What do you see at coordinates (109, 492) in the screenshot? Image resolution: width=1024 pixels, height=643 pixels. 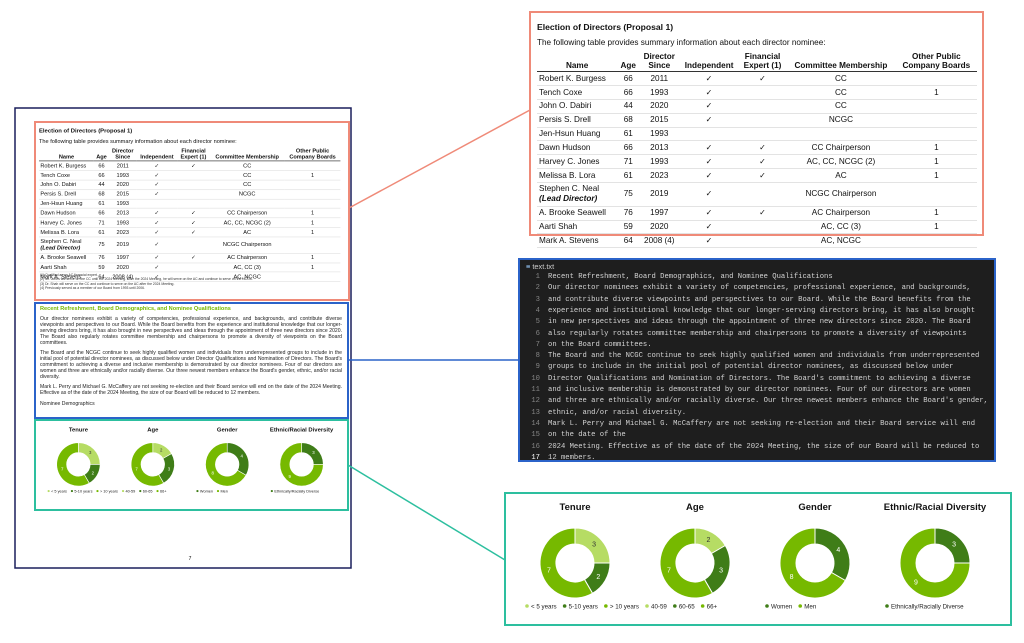 I see `legend-label: > 10 years` at bounding box center [109, 492].